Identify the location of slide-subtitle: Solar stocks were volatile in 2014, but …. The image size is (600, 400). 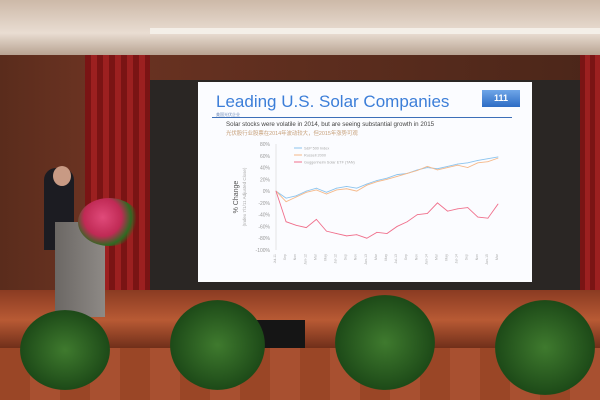
(330, 124).